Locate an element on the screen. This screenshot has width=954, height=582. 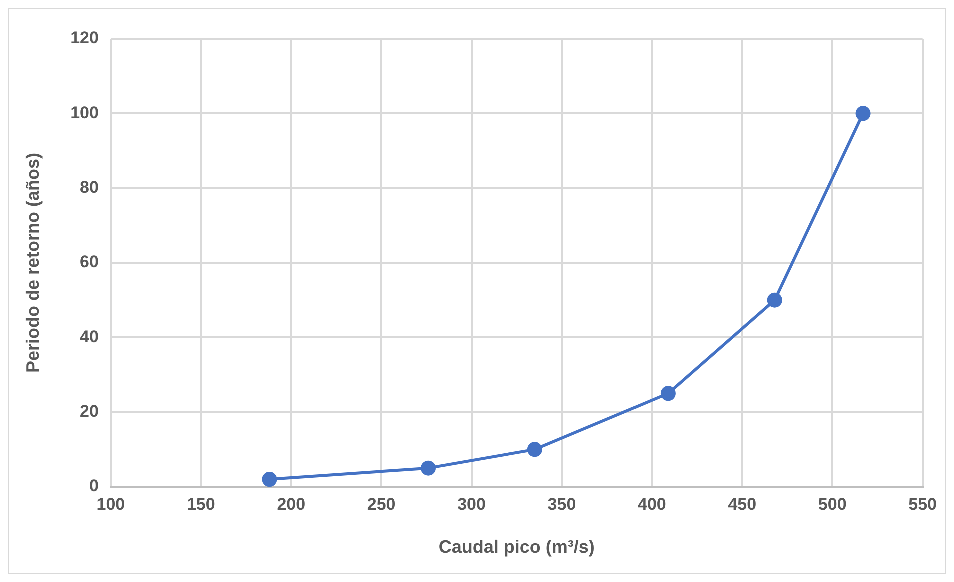
x-tick-label: 100 is located at coordinates (111, 504).